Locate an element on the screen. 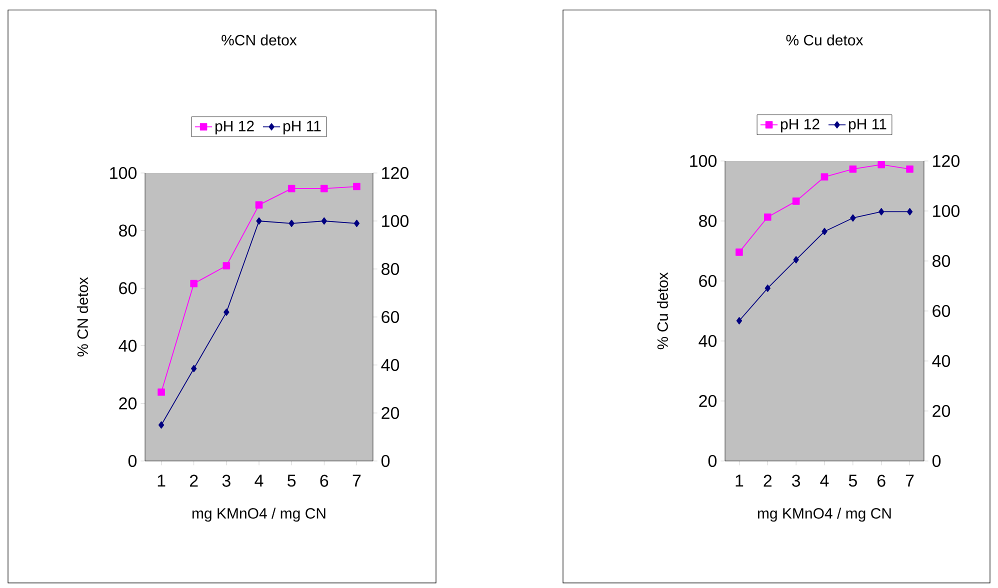 Image resolution: width=998 pixels, height=588 pixels. chart-title: %CN detox is located at coordinates (259, 40).